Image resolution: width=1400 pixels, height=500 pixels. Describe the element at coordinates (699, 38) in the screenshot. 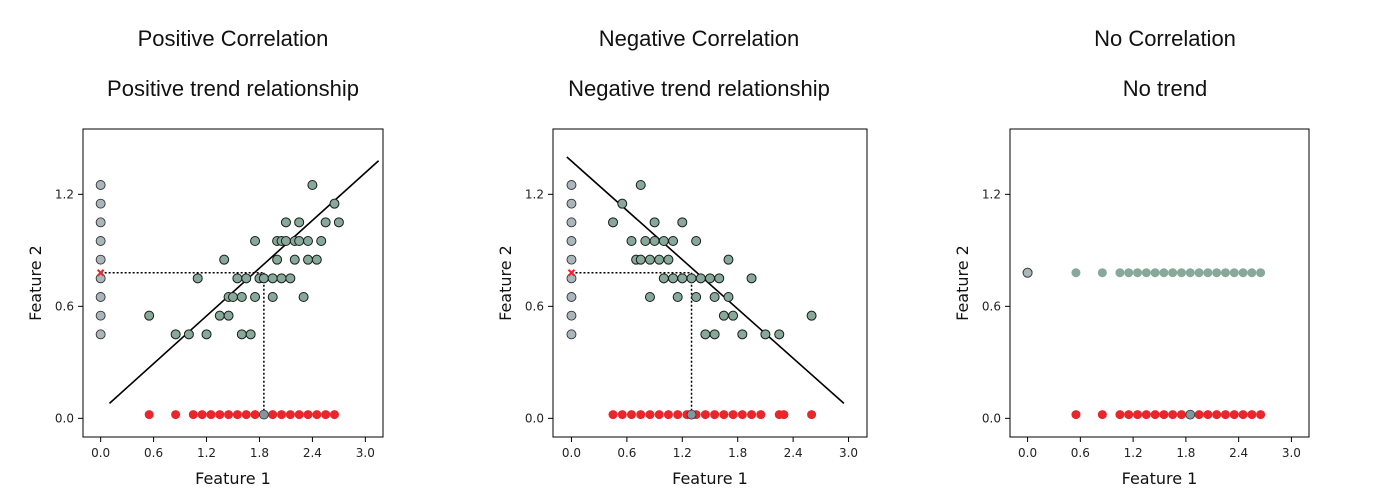

I see `chart-title: Negative Correlation` at that location.